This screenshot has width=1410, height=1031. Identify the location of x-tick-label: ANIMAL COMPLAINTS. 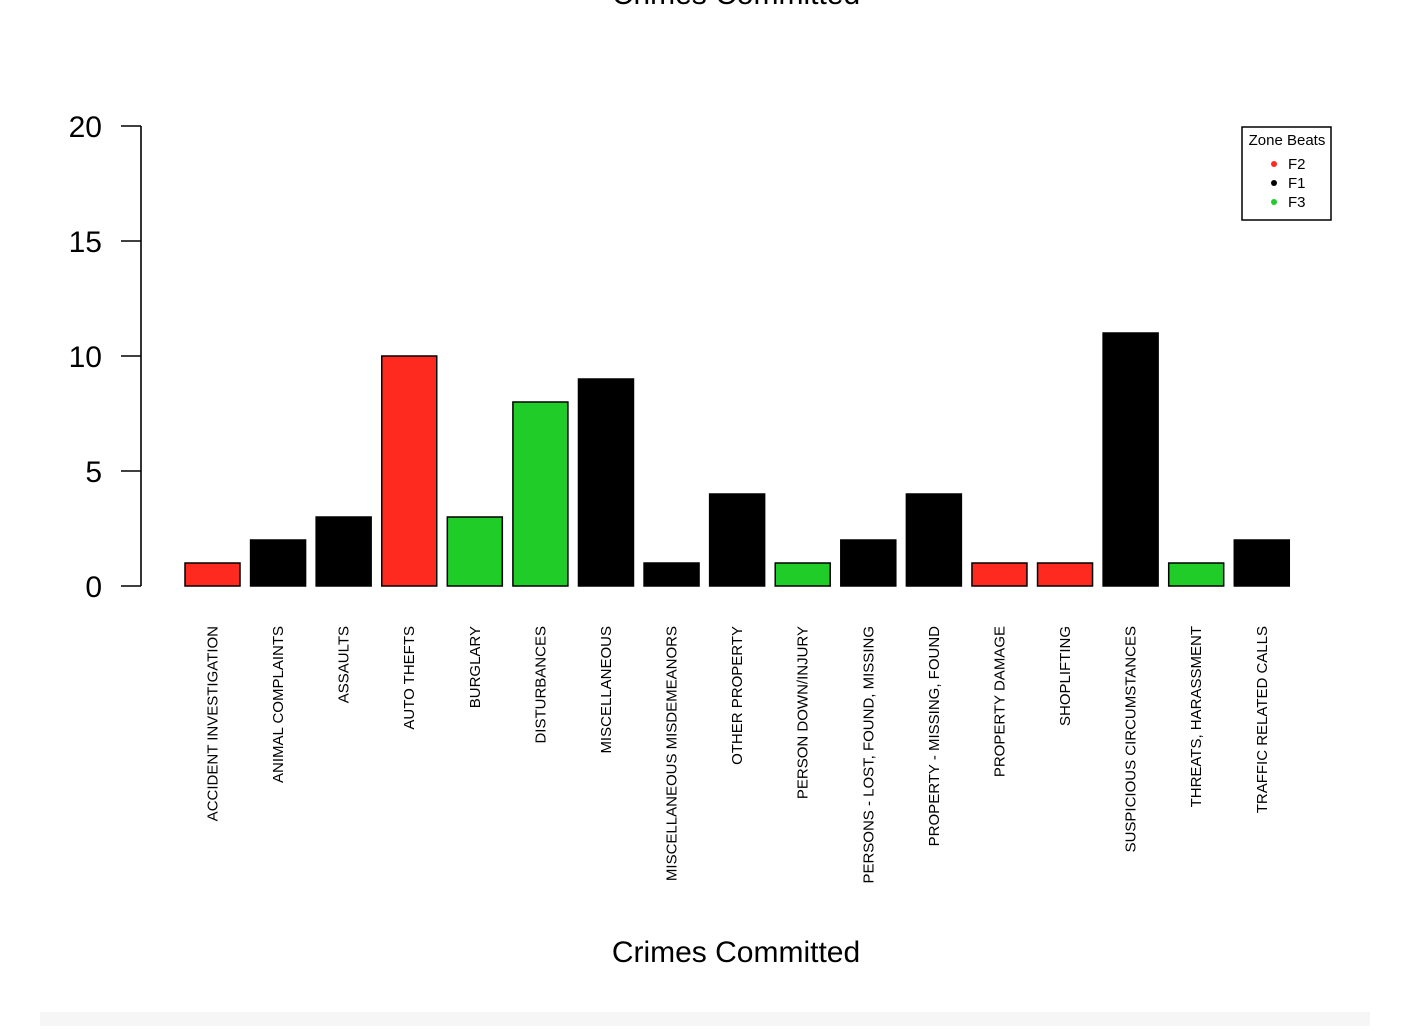
(278, 704).